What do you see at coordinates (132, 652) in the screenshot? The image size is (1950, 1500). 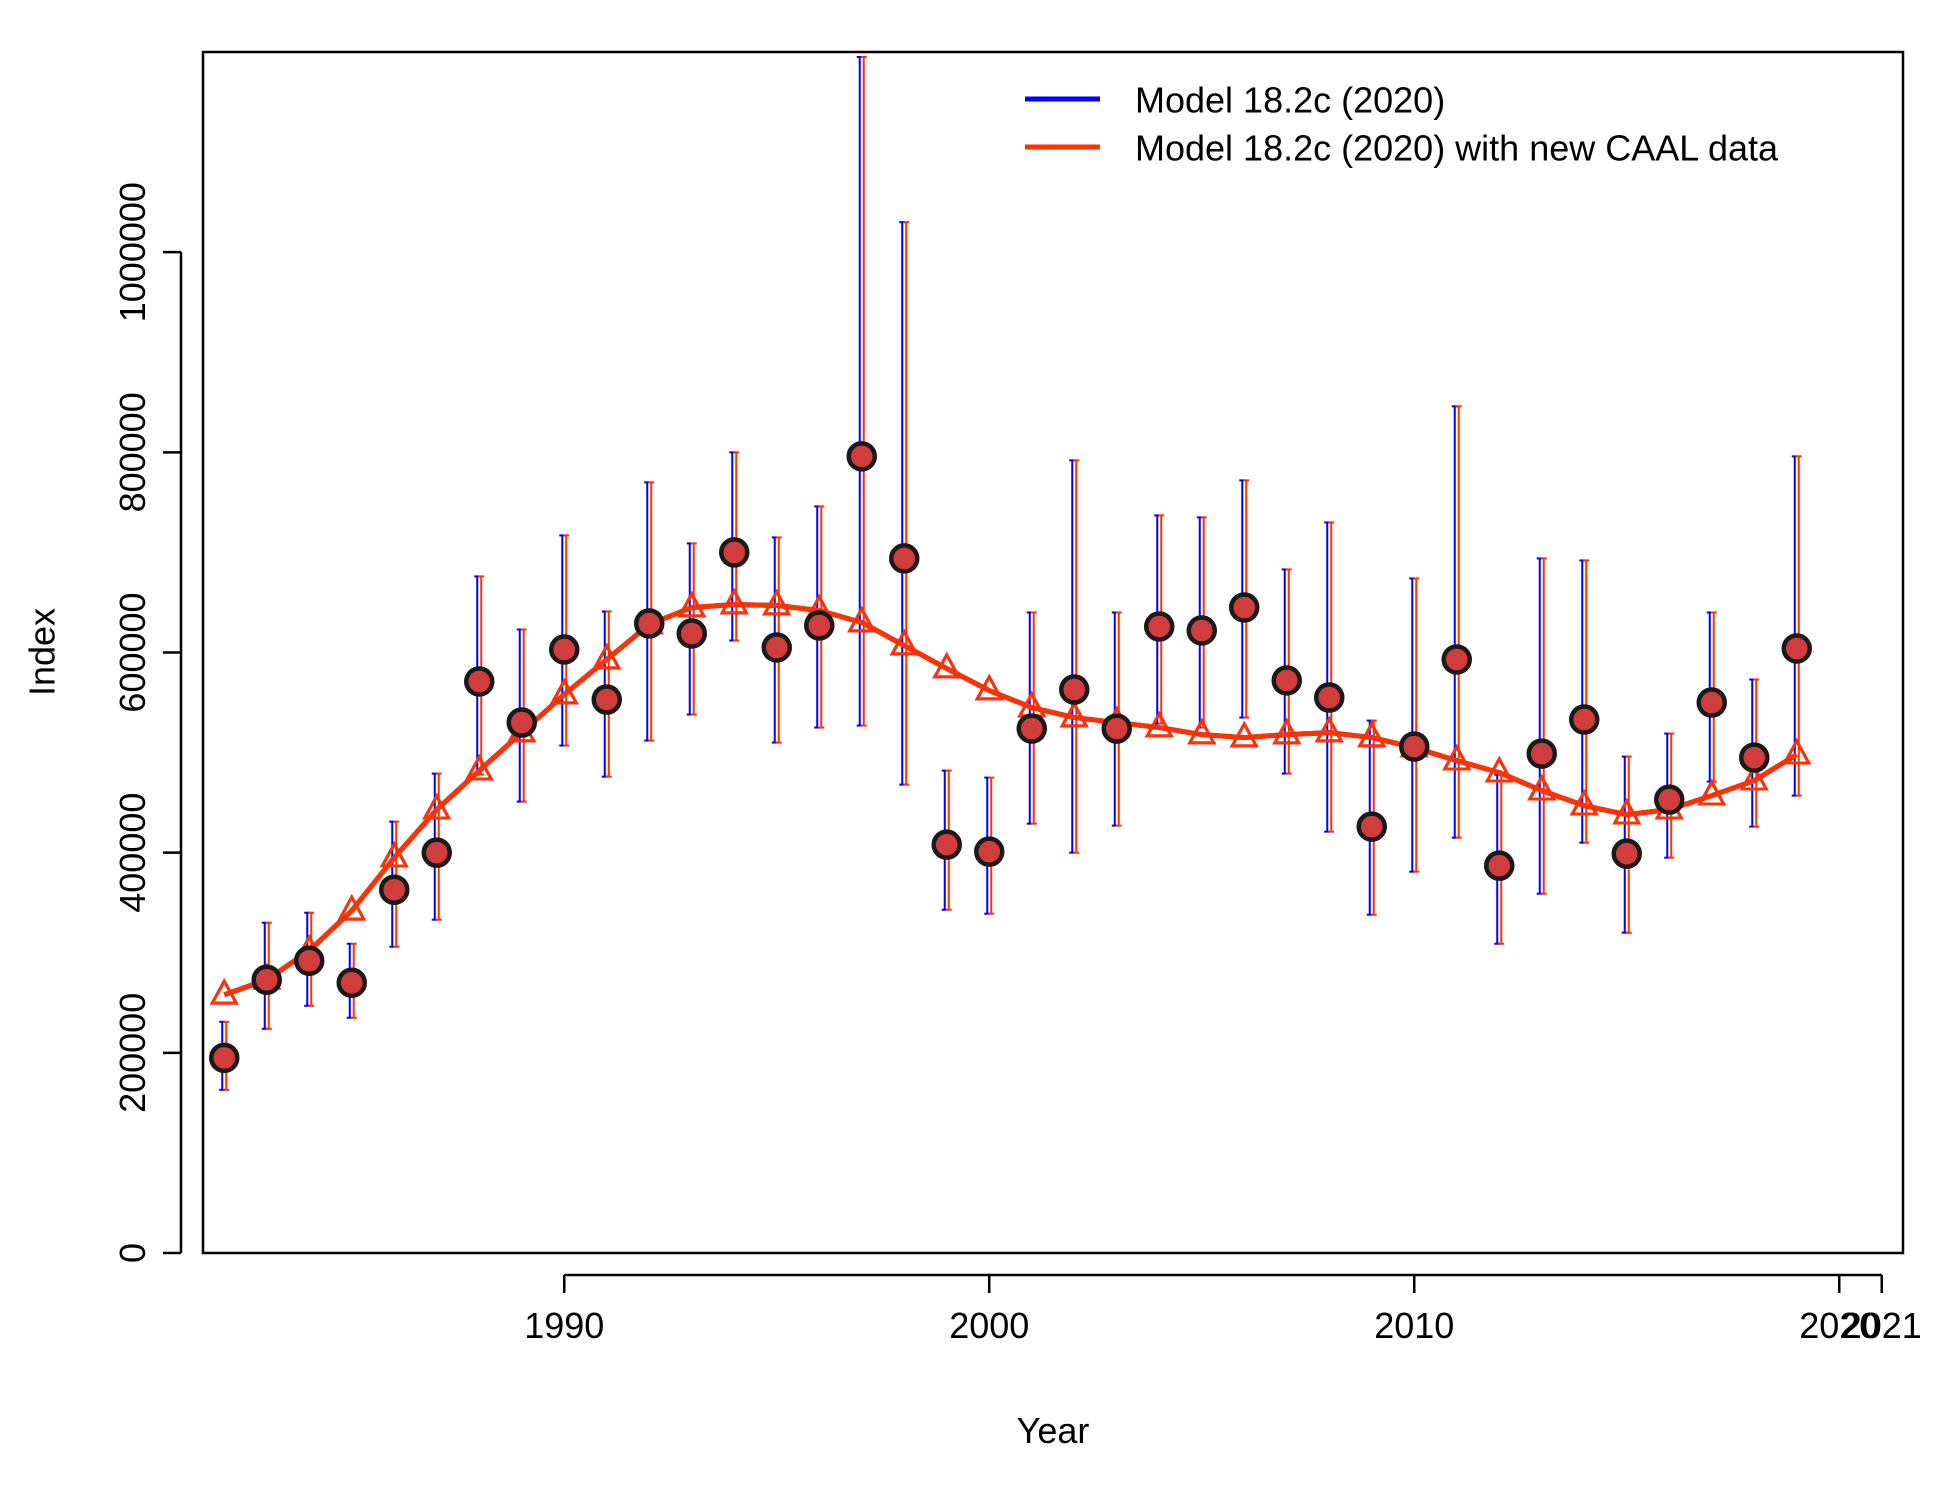 I see `y-tick-label: 600000` at bounding box center [132, 652].